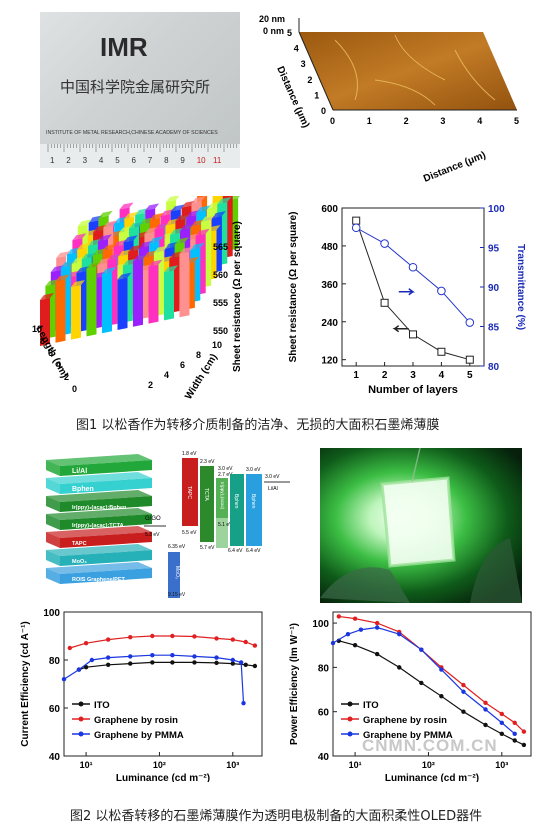 The width and height of the screenshot is (551, 831). I want to click on res-y-tick: 240, so click(329, 323).